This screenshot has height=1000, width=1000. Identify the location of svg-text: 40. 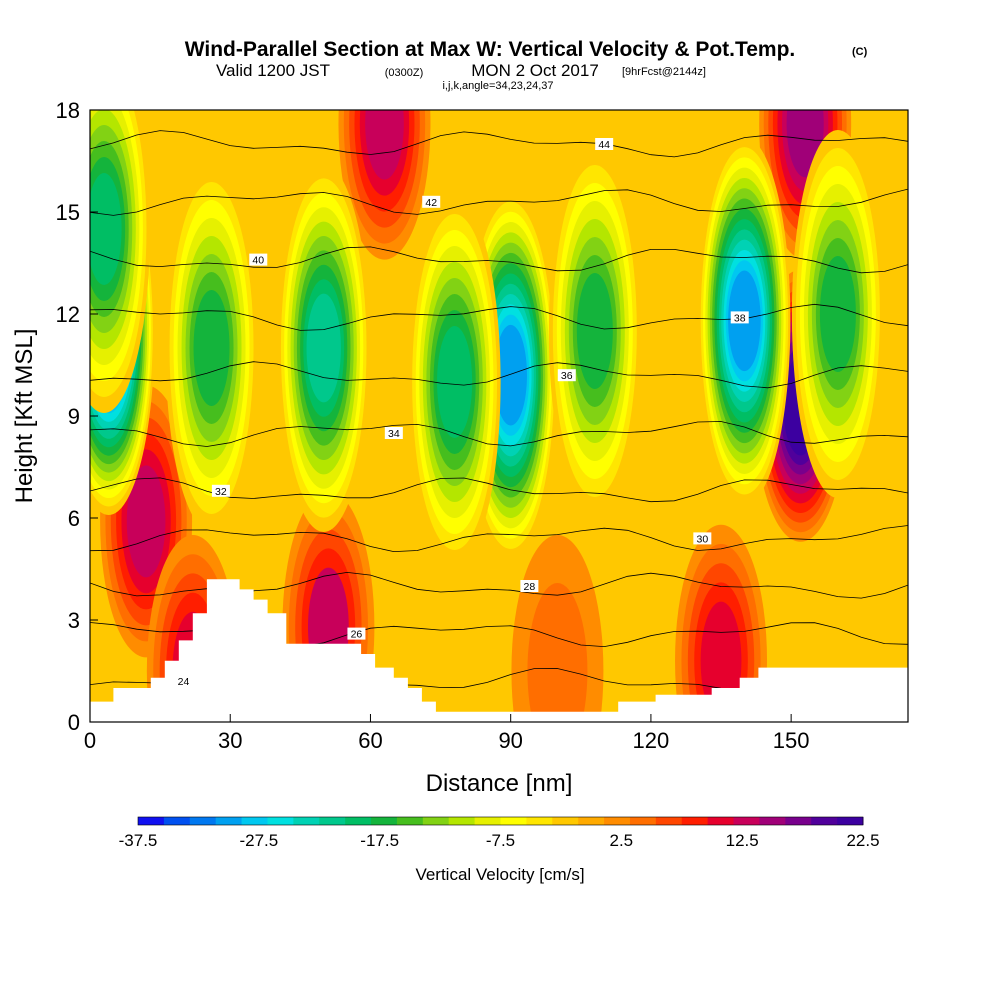
(258, 261).